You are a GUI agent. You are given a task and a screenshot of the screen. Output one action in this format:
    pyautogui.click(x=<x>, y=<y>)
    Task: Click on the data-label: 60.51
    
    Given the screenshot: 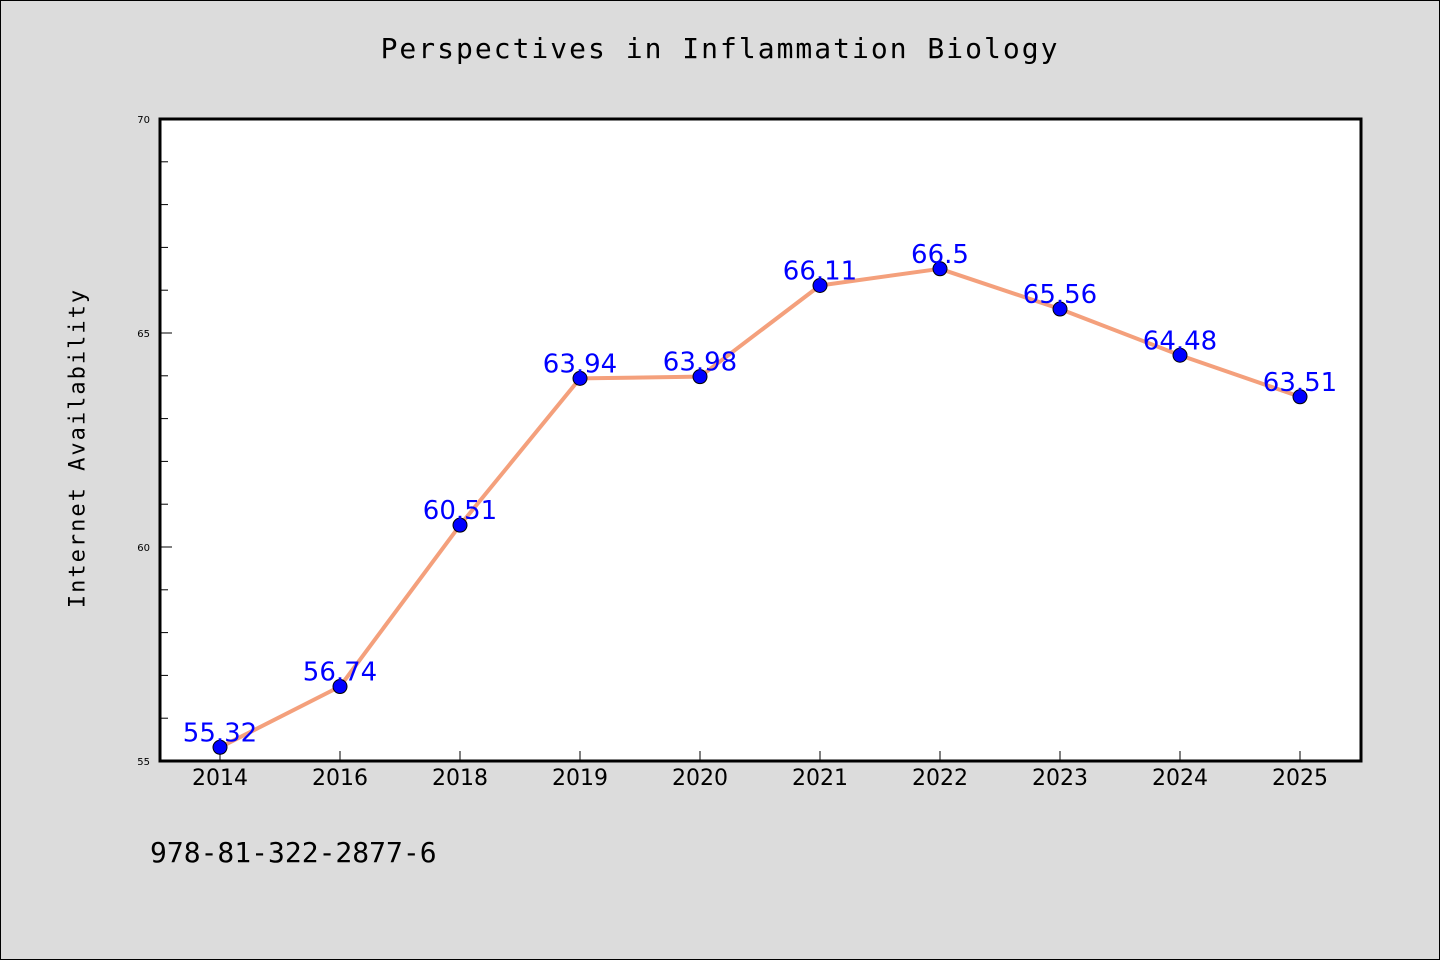 What is the action you would take?
    pyautogui.click(x=460, y=511)
    